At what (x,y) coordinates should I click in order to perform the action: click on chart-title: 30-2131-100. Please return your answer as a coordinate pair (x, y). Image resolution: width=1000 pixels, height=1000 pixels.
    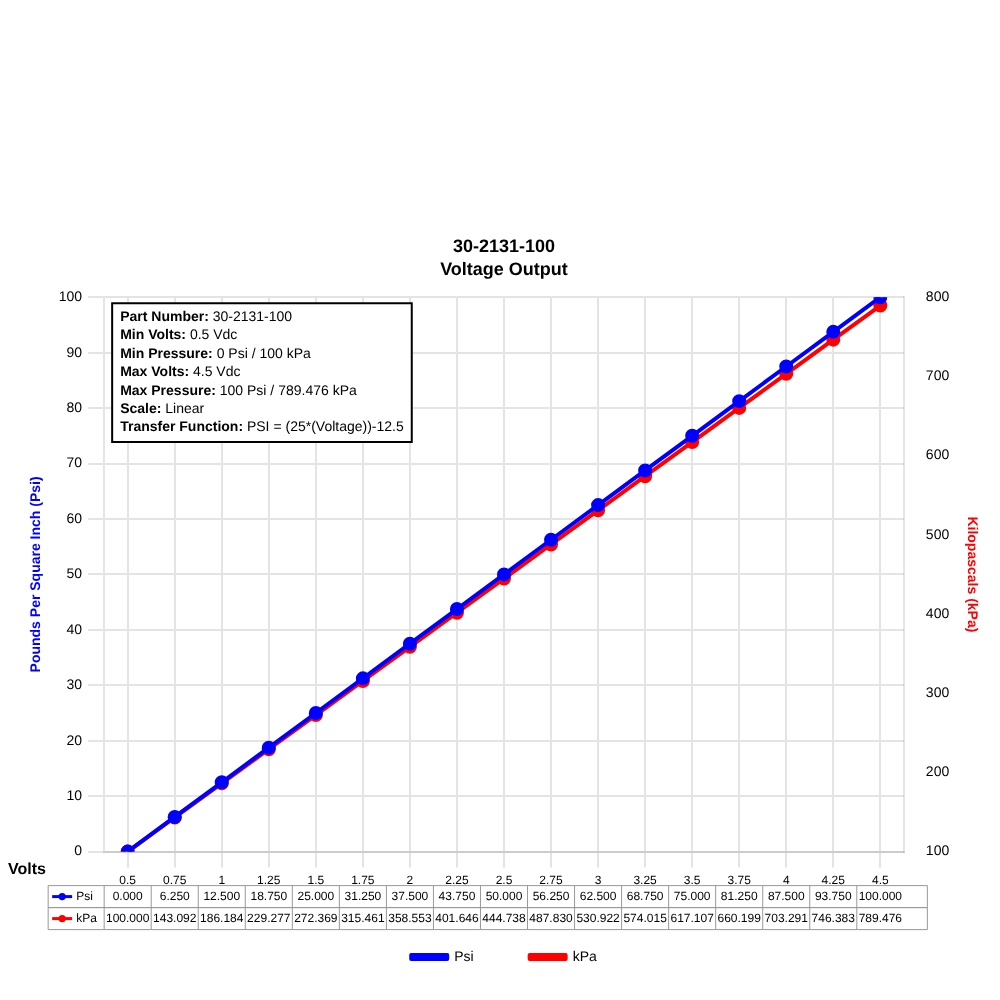
    Looking at the image, I should click on (504, 245).